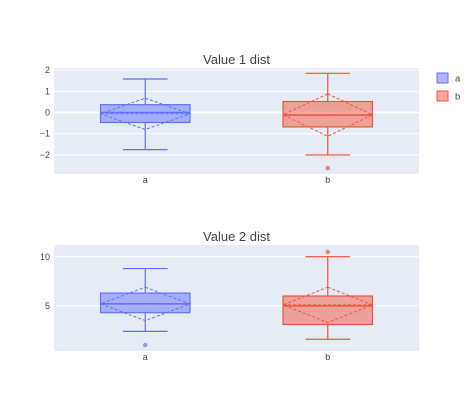 The height and width of the screenshot is (406, 474). I want to click on legend: ab, so click(448, 87).